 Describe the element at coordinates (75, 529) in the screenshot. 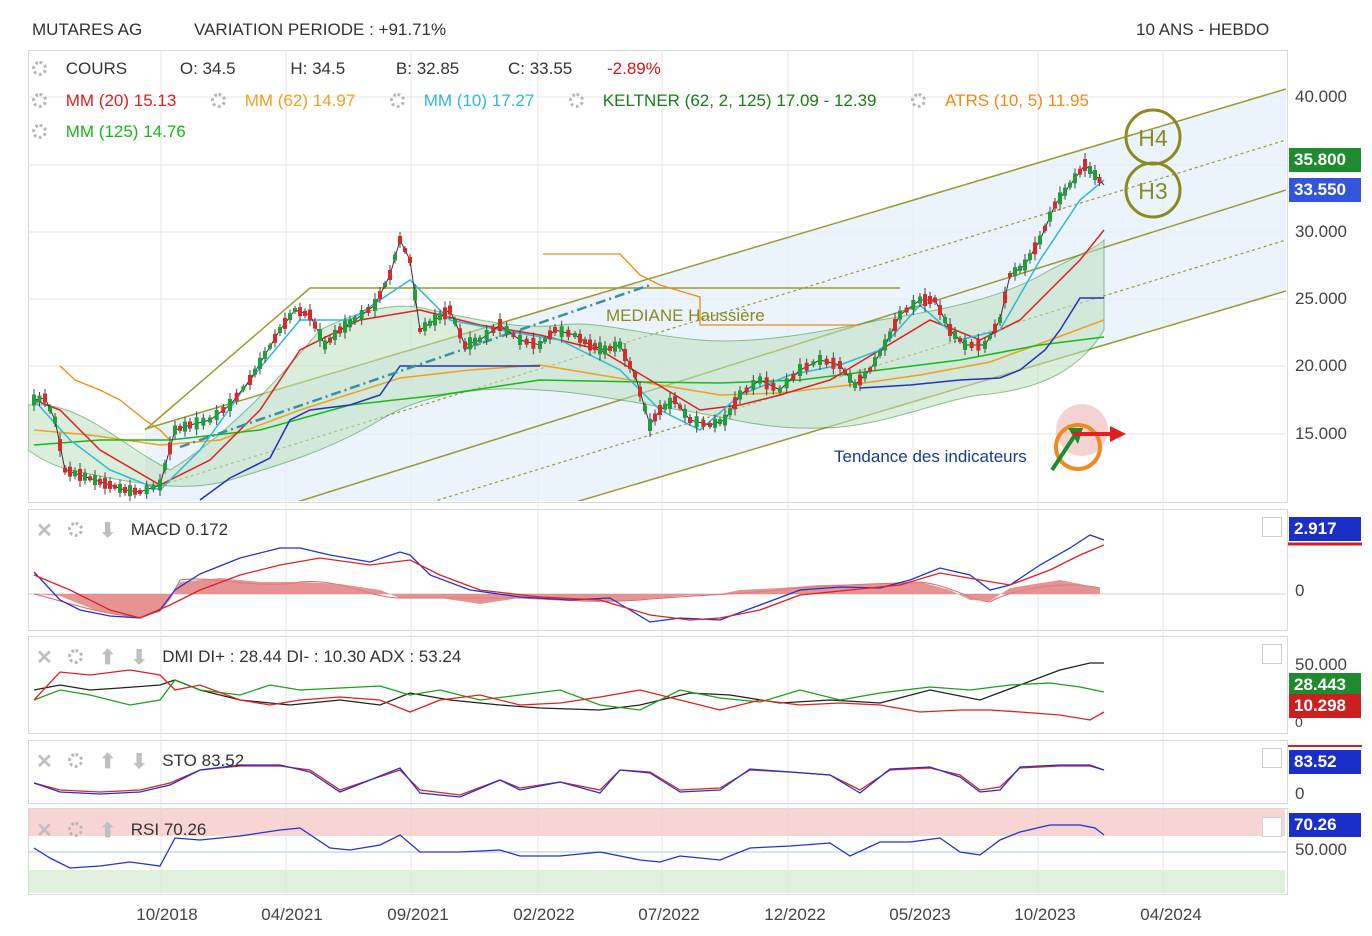

I see `macd-gear-icon` at that location.